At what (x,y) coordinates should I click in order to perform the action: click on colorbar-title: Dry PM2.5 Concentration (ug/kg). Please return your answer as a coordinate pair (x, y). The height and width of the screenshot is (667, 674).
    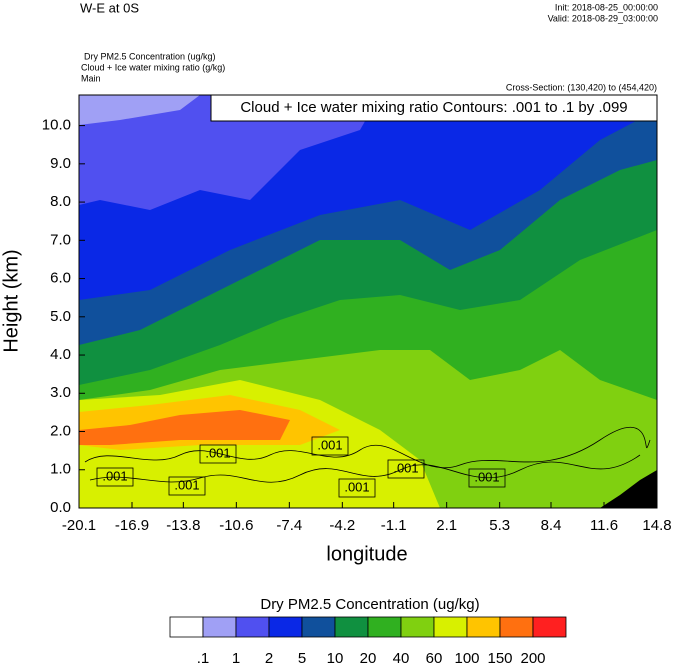
    Looking at the image, I should click on (369, 604).